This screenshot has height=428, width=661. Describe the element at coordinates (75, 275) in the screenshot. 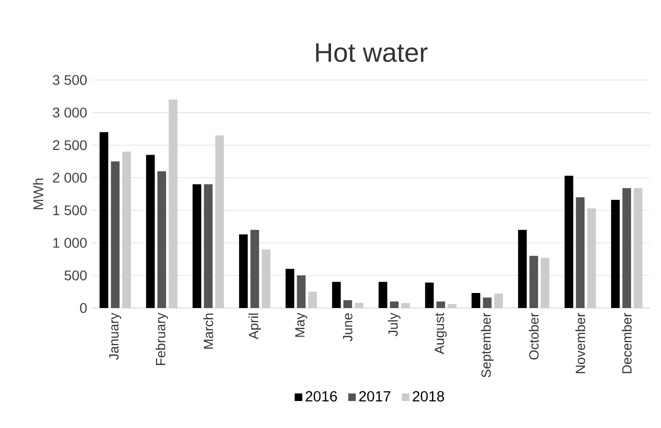

I see `y-tick-label: 500` at that location.